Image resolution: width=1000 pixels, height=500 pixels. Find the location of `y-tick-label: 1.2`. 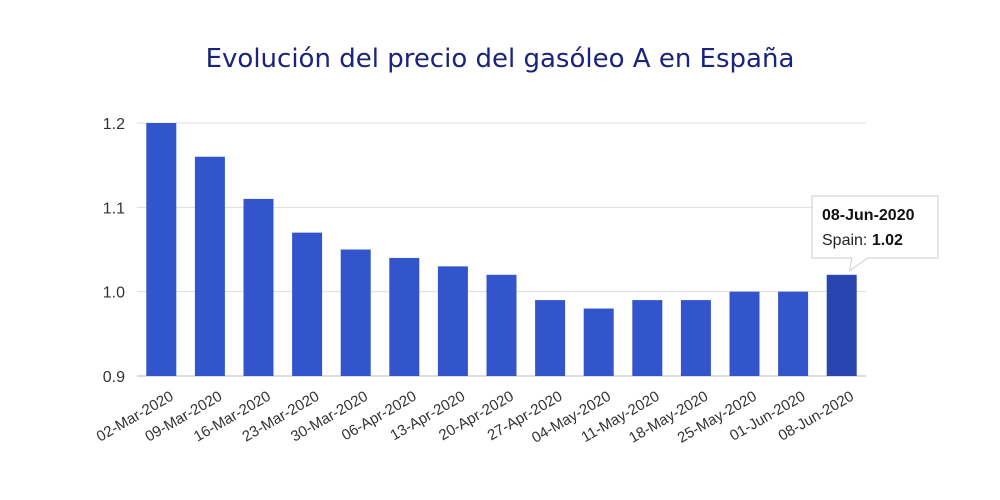

y-tick-label: 1.2 is located at coordinates (114, 124).